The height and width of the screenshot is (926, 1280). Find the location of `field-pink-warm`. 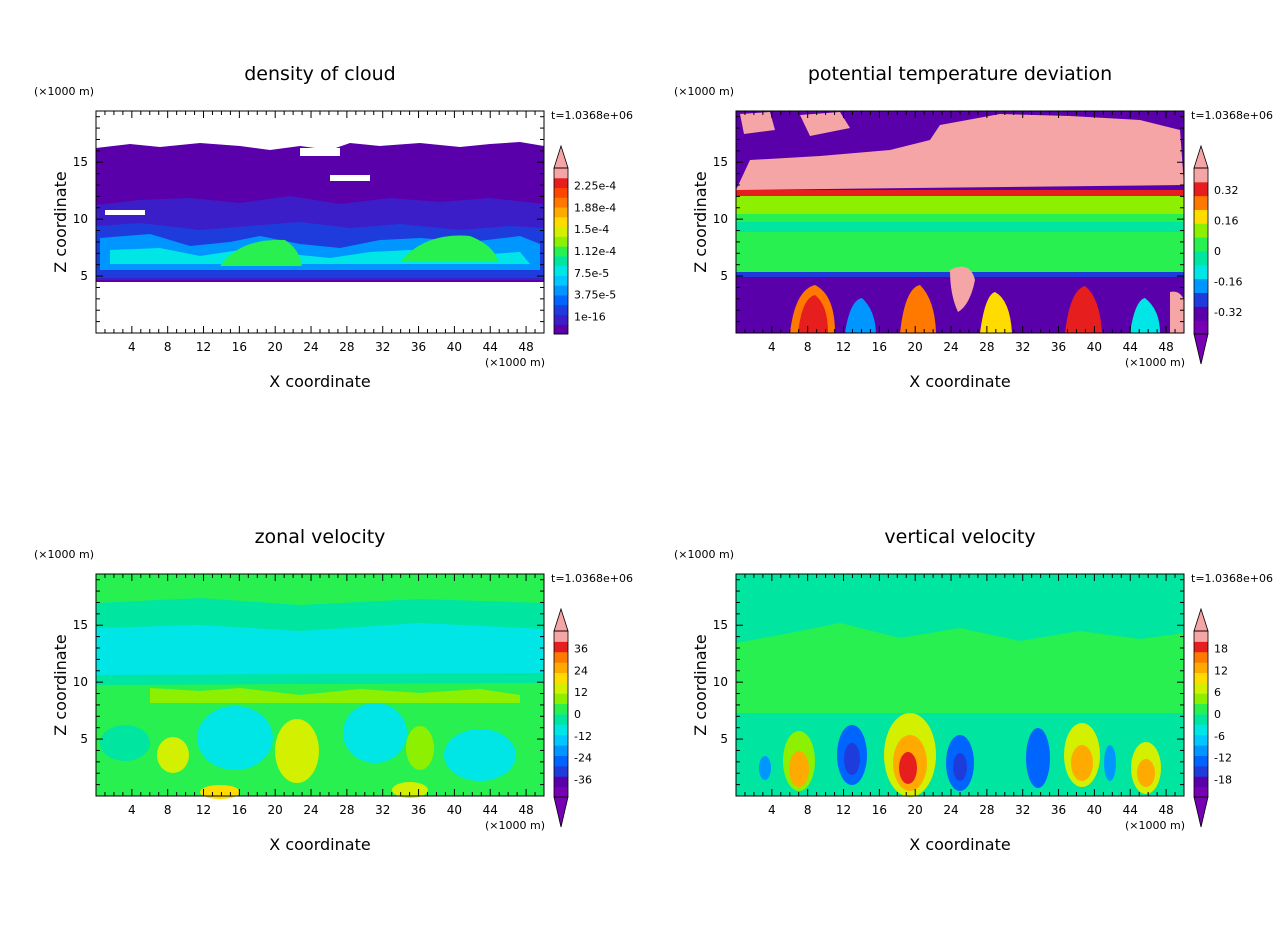

field-pink-warm is located at coordinates (960, 152).